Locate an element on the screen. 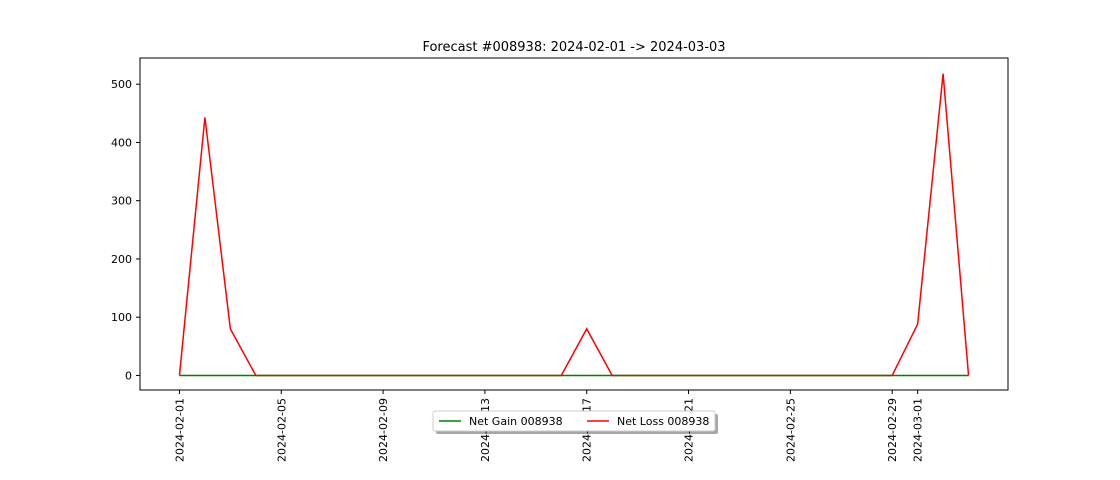 The width and height of the screenshot is (1120, 480). x-tick-label: 2024-02-25 is located at coordinates (790, 430).